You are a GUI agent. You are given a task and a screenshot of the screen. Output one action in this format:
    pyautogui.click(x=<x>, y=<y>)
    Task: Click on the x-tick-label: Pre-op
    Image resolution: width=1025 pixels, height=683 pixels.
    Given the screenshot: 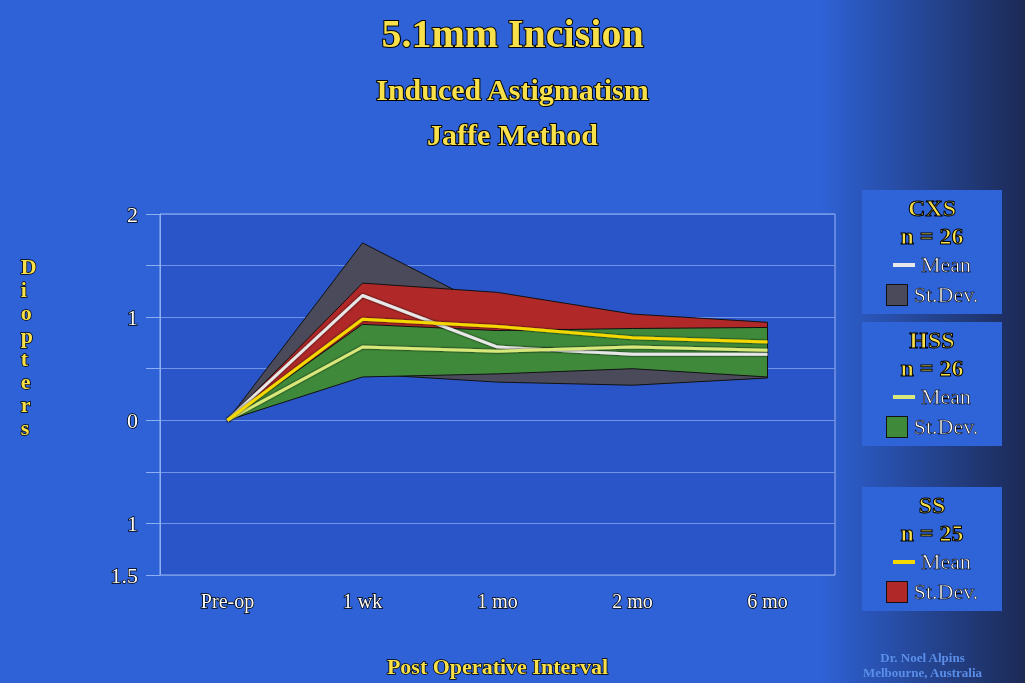 What is the action you would take?
    pyautogui.click(x=227, y=601)
    